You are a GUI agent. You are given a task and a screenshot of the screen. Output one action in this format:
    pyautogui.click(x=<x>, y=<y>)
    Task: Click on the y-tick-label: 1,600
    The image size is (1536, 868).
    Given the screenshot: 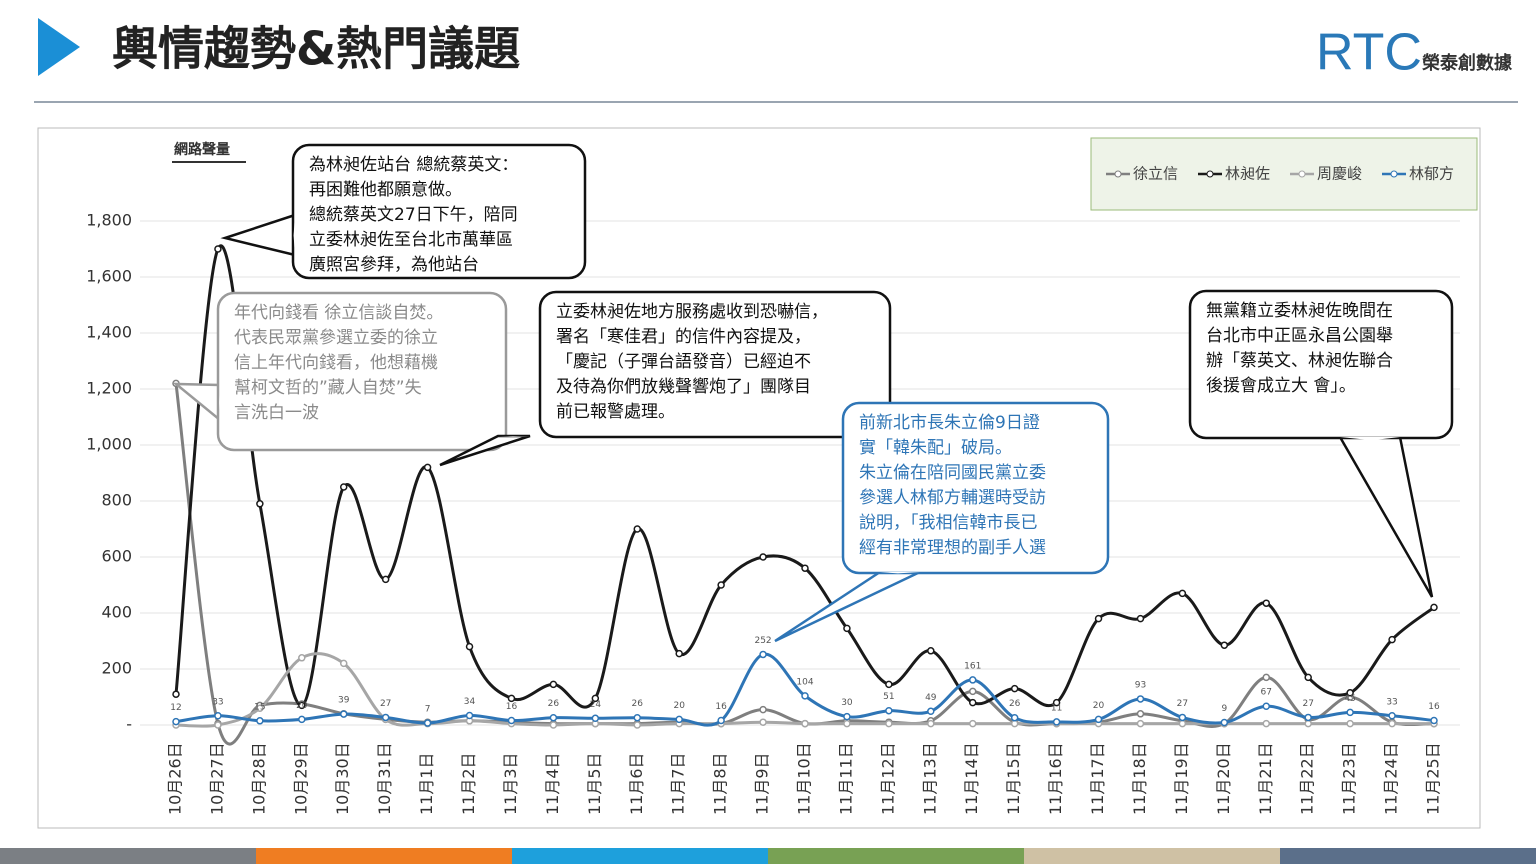 What is the action you would take?
    pyautogui.click(x=109, y=276)
    